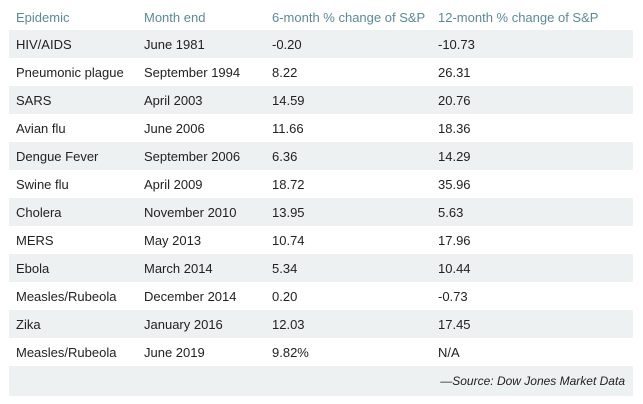 This screenshot has width=643, height=404. Describe the element at coordinates (532, 156) in the screenshot. I see `twelve-month-change-cell: 14.29` at that location.